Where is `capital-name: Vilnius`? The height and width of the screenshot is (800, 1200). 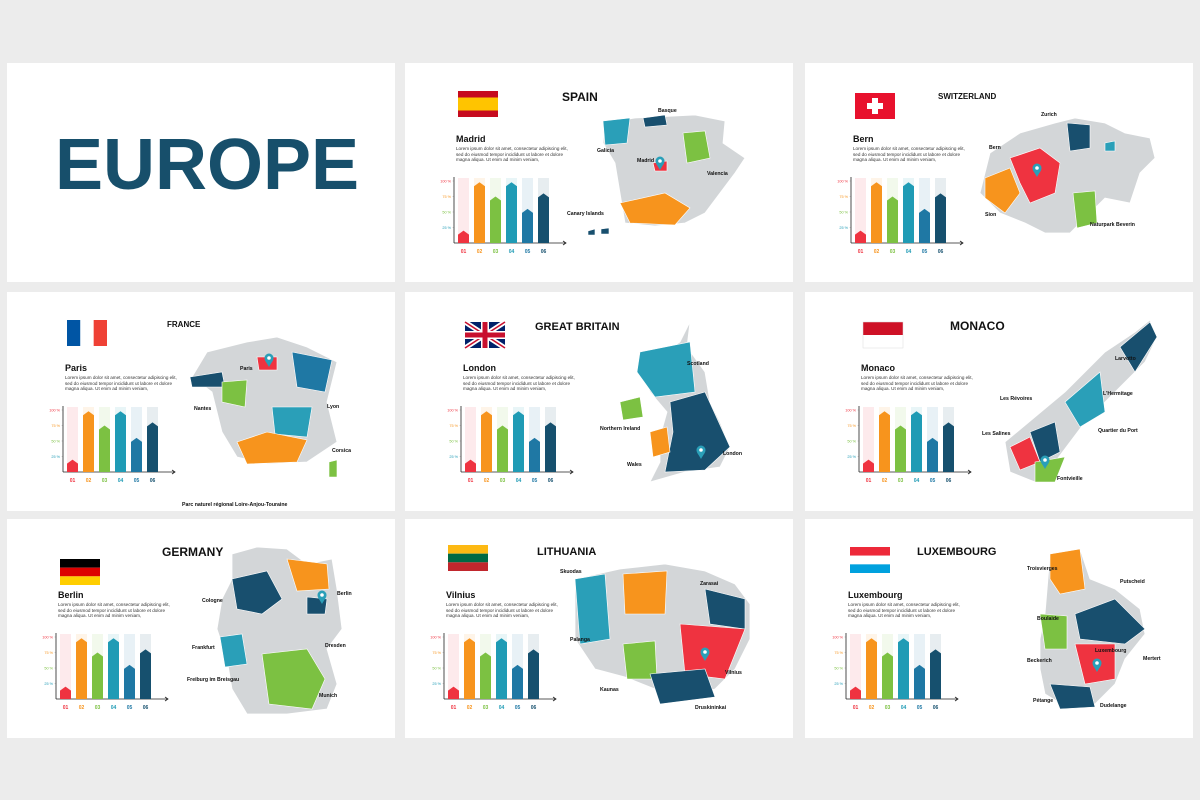
capital-name: Vilnius is located at coordinates (460, 595).